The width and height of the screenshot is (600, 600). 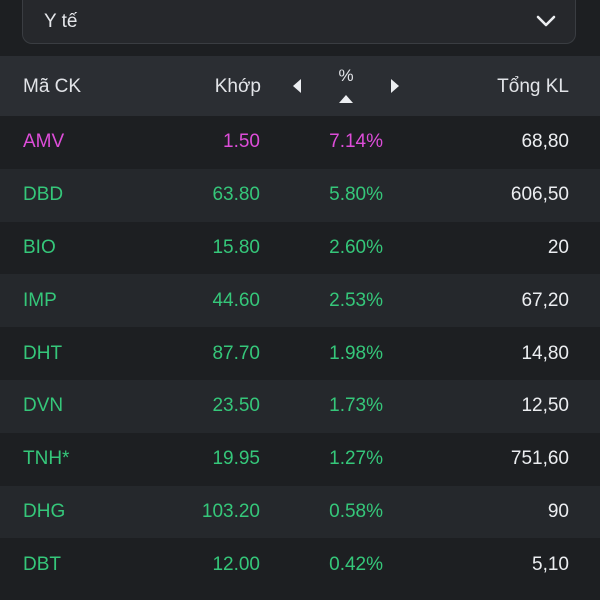 I want to click on percent-change: 1.98%, so click(x=356, y=353).